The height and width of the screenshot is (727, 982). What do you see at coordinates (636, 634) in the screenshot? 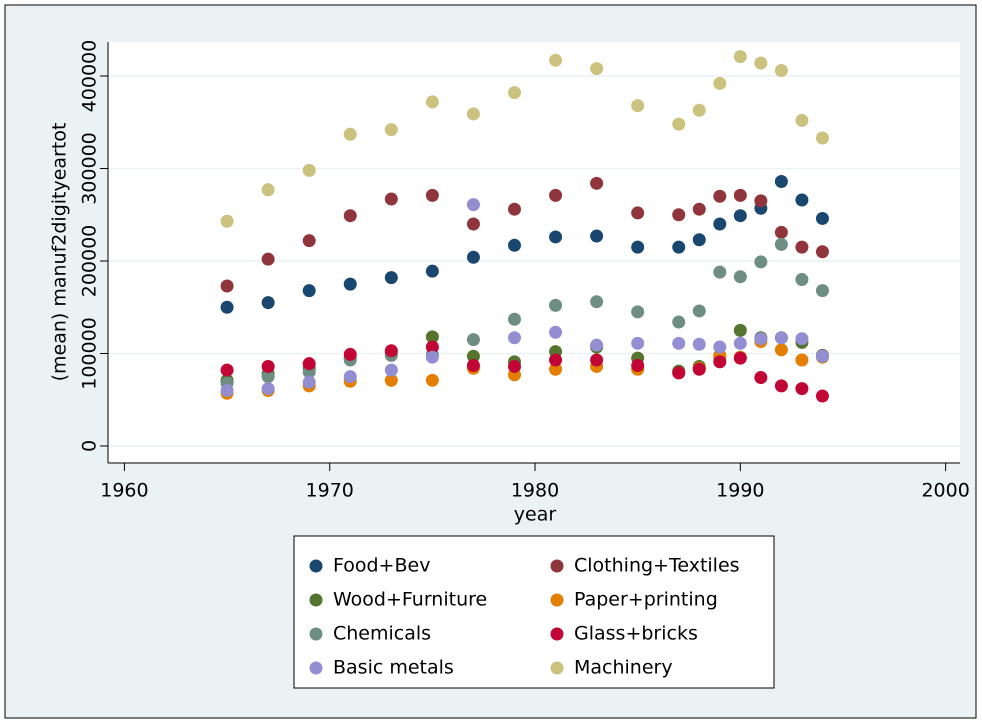
I see `legend-label: Glass+bricks` at bounding box center [636, 634].